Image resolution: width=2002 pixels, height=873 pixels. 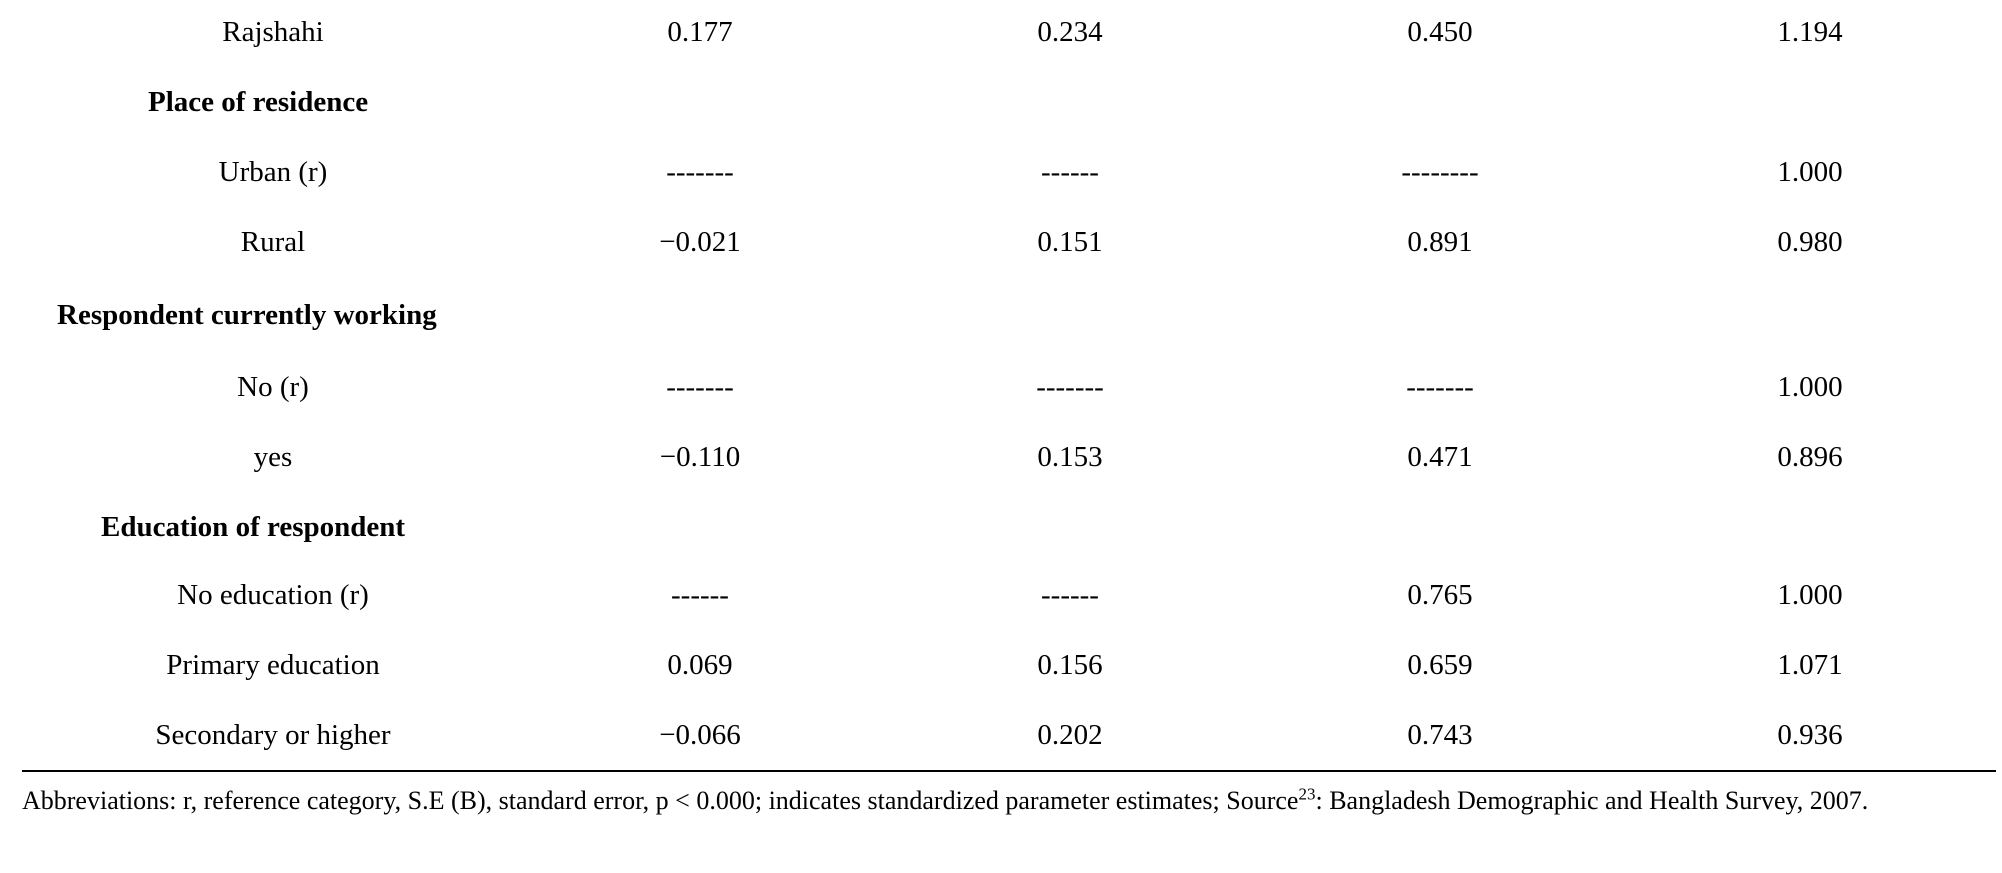 I want to click on cell-p: -------, so click(x=1440, y=387).